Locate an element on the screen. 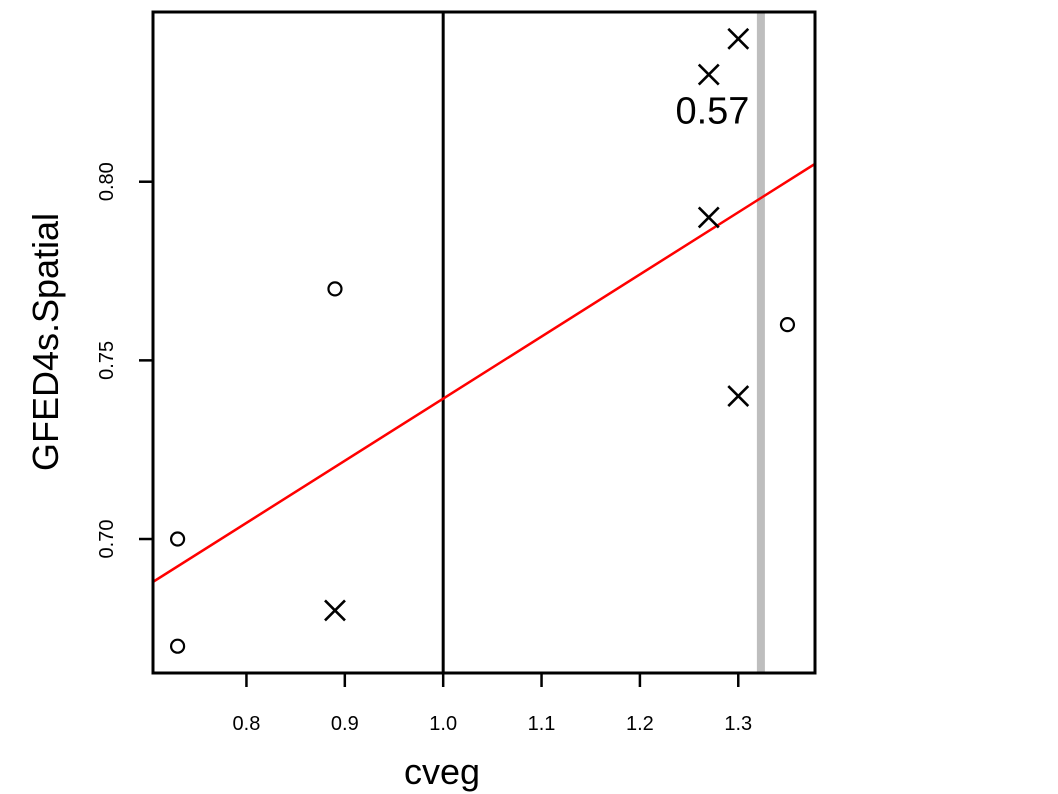  x-tick-label: 1.3 is located at coordinates (738, 724).